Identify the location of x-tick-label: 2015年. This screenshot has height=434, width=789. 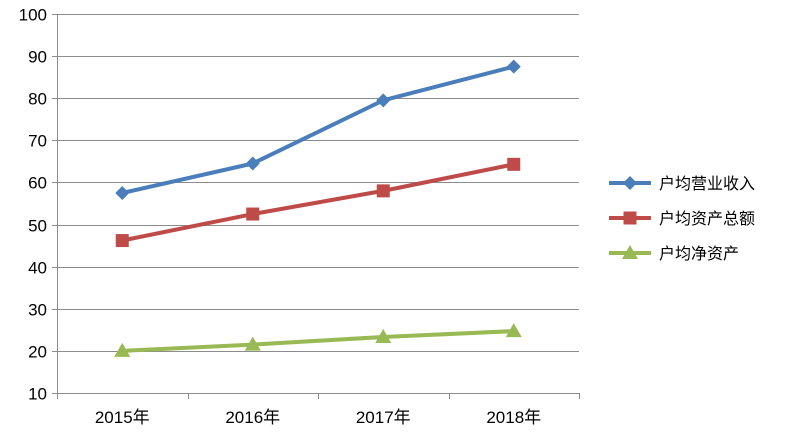
(122, 417).